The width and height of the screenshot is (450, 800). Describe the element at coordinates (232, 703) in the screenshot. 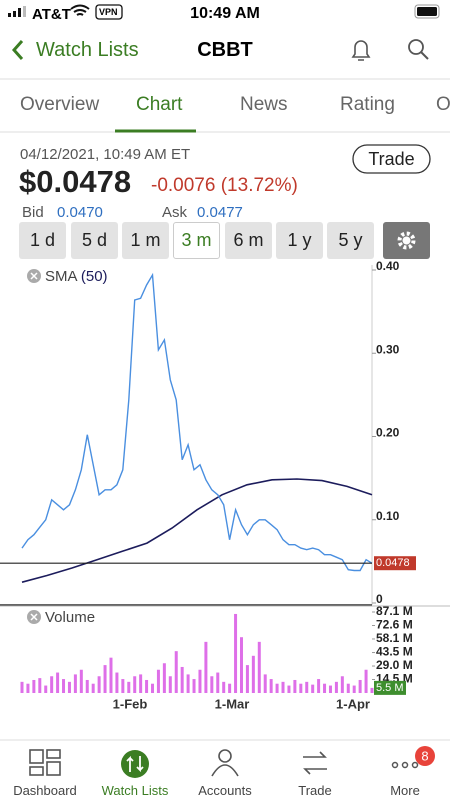

I see `x-label: 1-Mar` at that location.